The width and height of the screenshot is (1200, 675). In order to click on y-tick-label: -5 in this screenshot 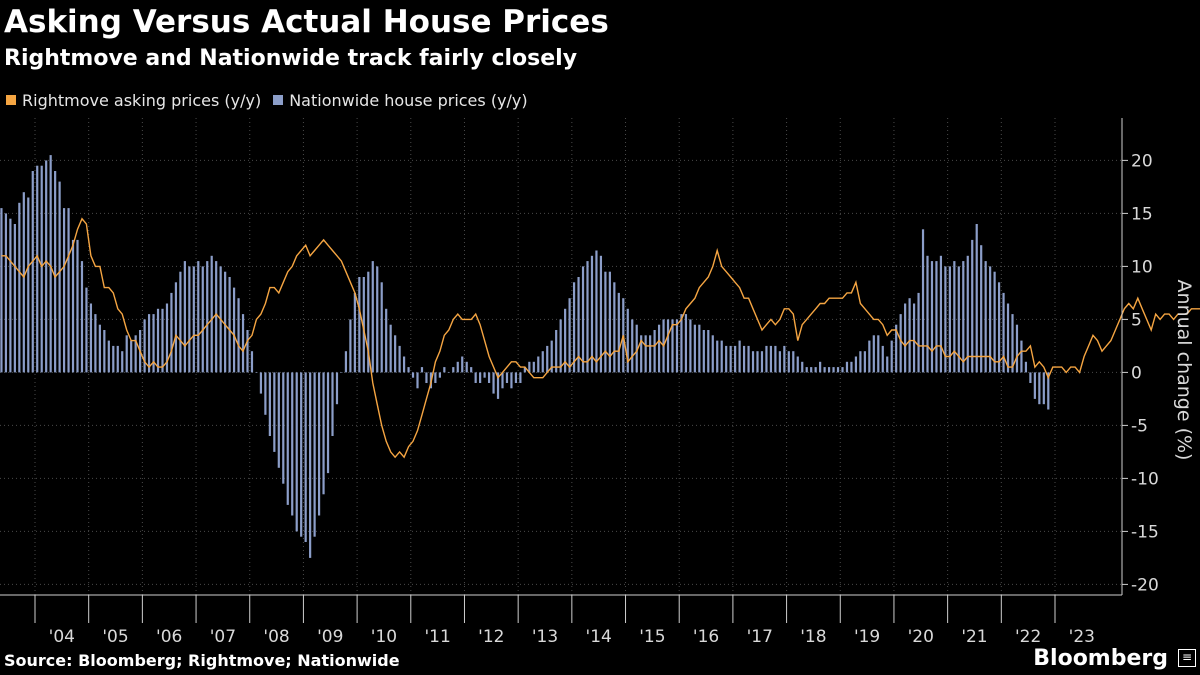, I will do `click(1139, 426)`.